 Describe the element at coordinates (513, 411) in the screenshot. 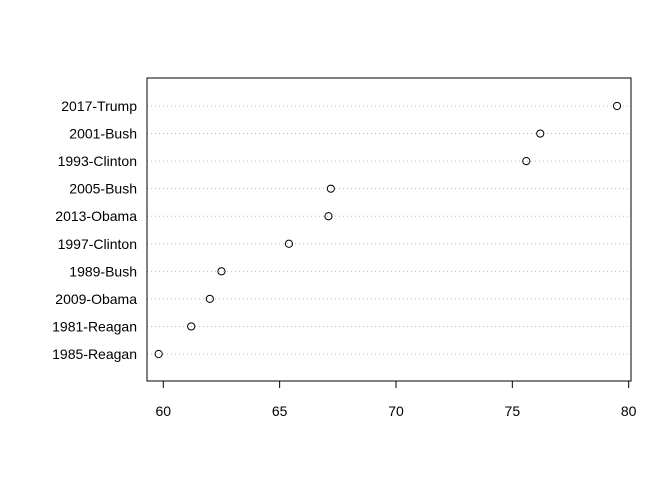

I see `x-tick-label: 75` at that location.